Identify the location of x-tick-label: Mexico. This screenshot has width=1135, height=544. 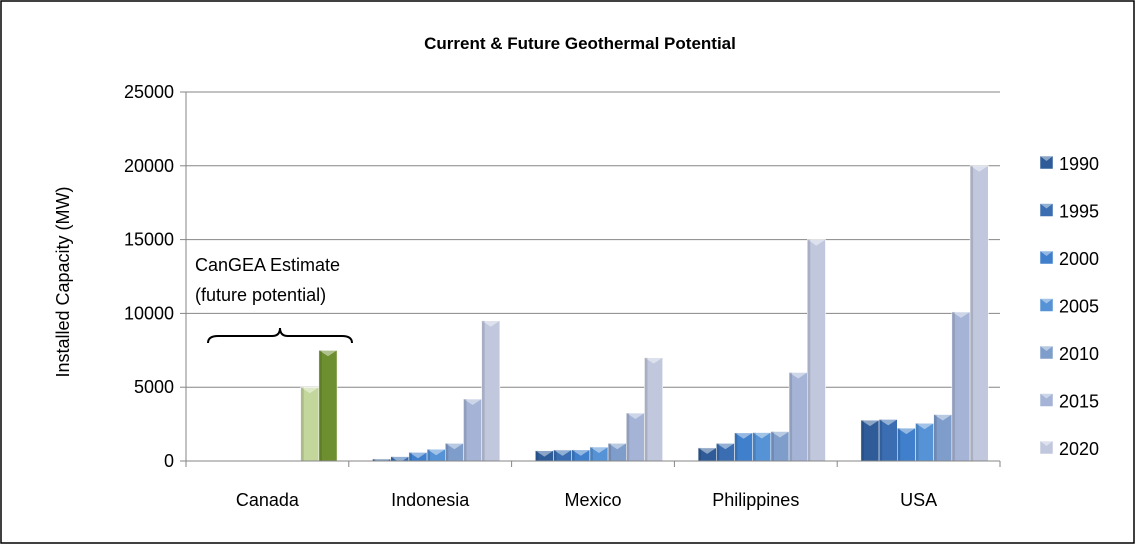
(592, 500).